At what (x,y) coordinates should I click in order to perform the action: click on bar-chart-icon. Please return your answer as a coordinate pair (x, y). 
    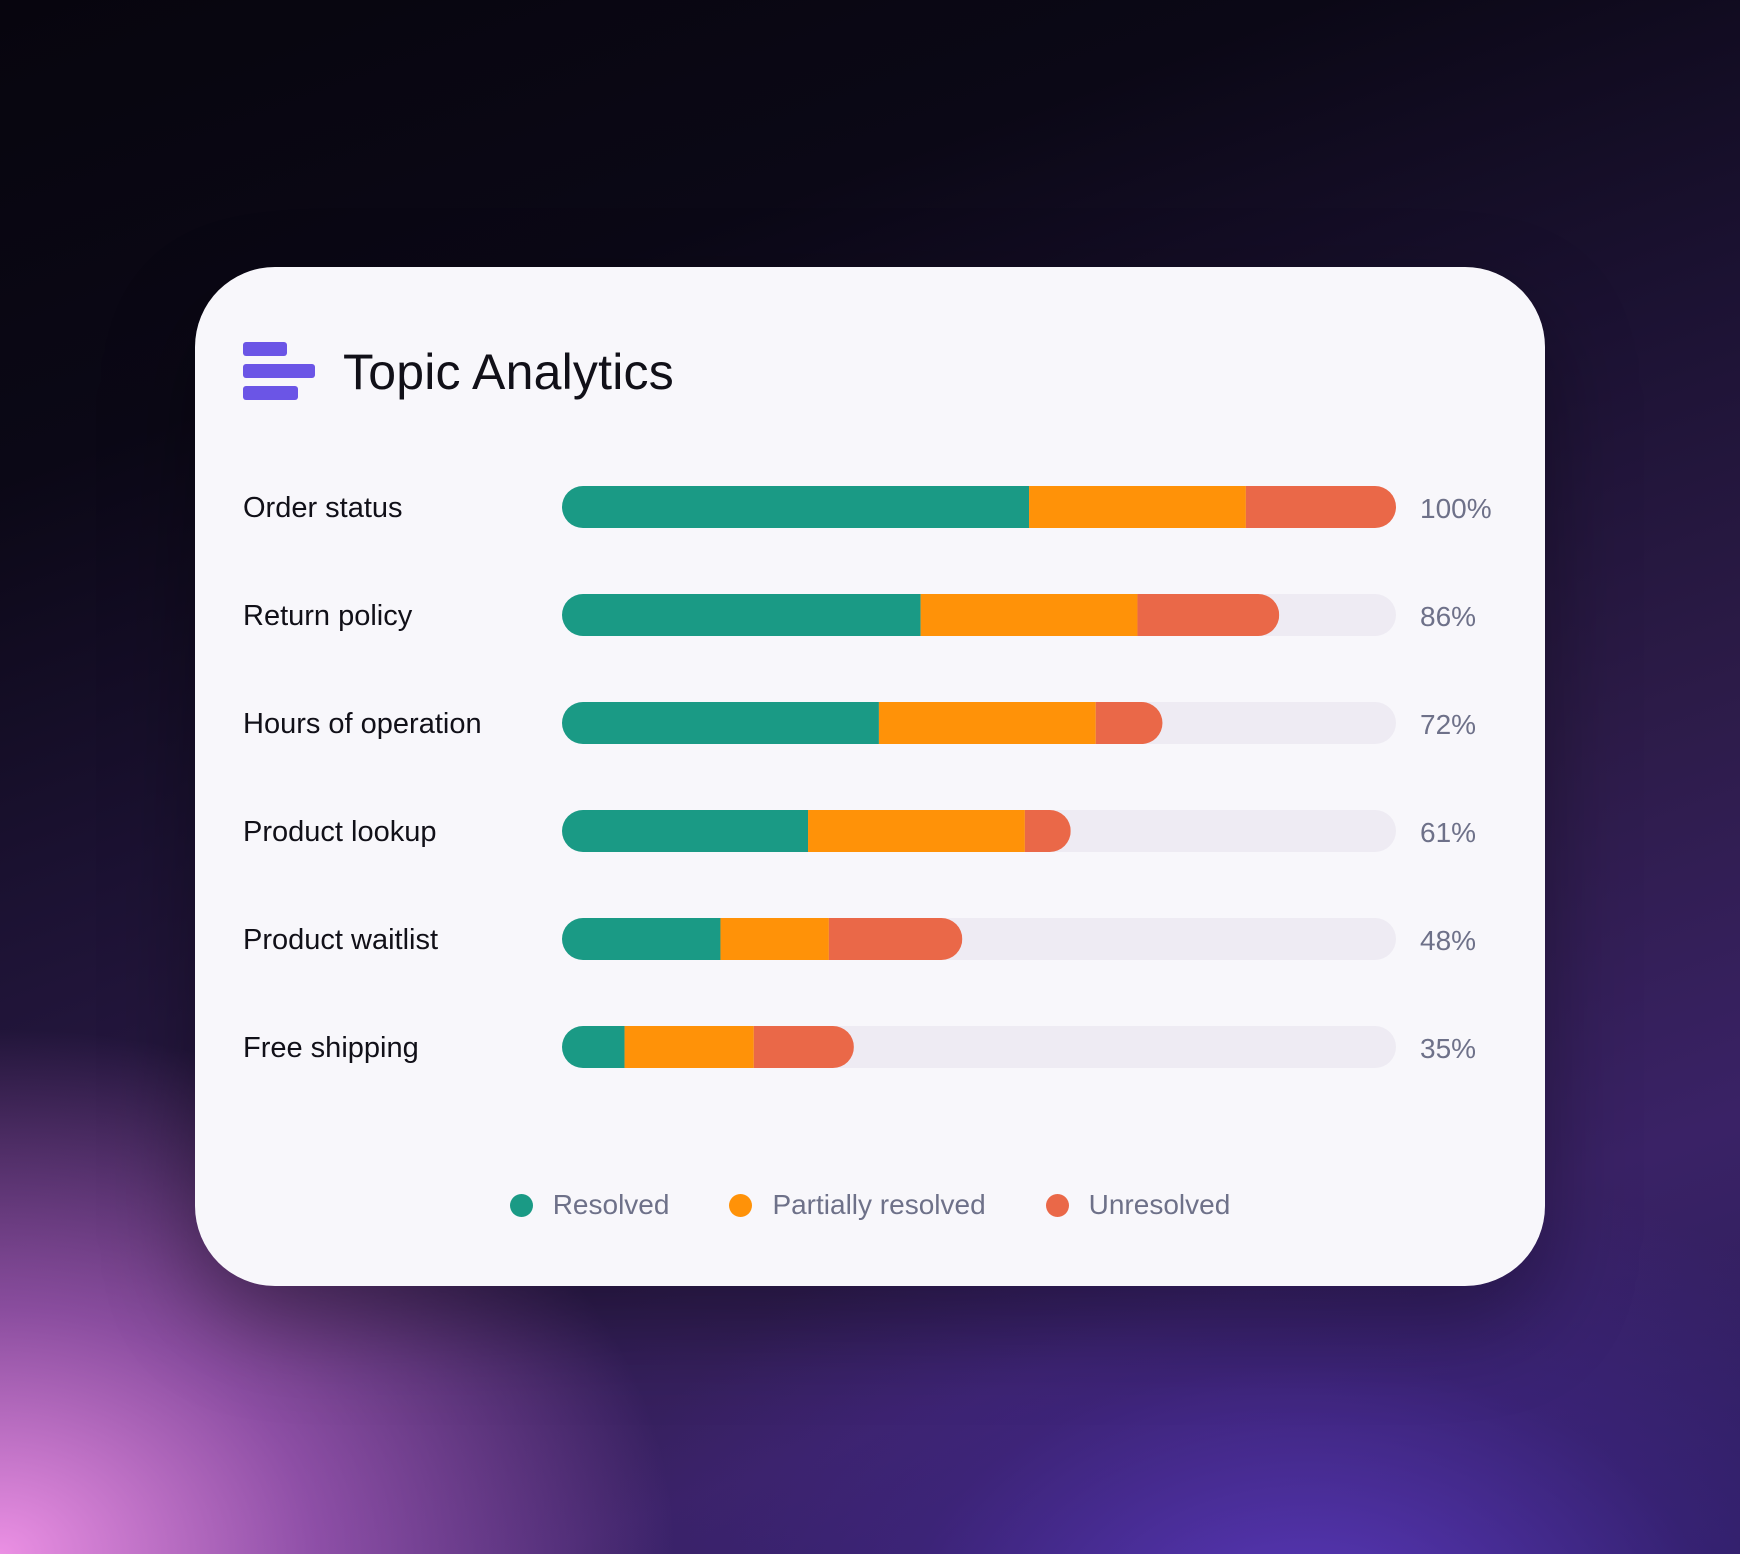
    Looking at the image, I should click on (279, 371).